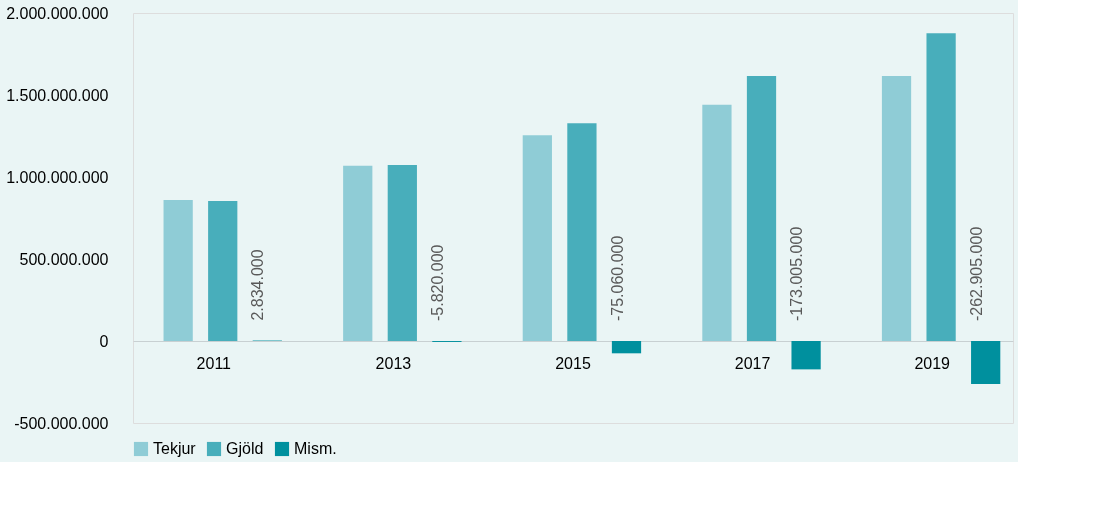  Describe the element at coordinates (752, 363) in the screenshot. I see `x-tick-label: 2017` at that location.